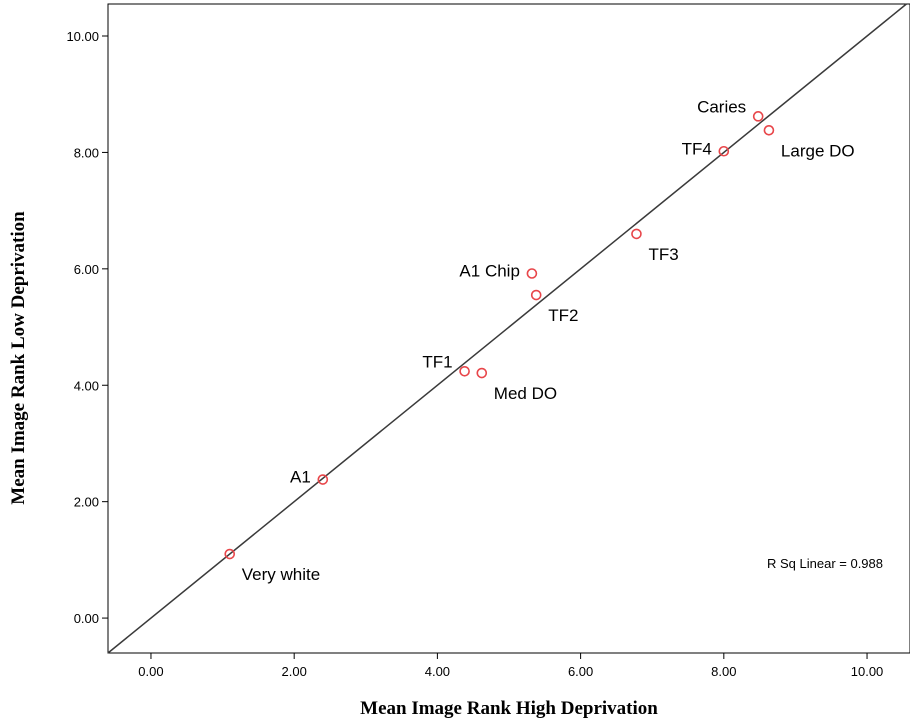 The width and height of the screenshot is (910, 723). Describe the element at coordinates (86, 618) in the screenshot. I see `y-tick-label: 0.00` at that location.